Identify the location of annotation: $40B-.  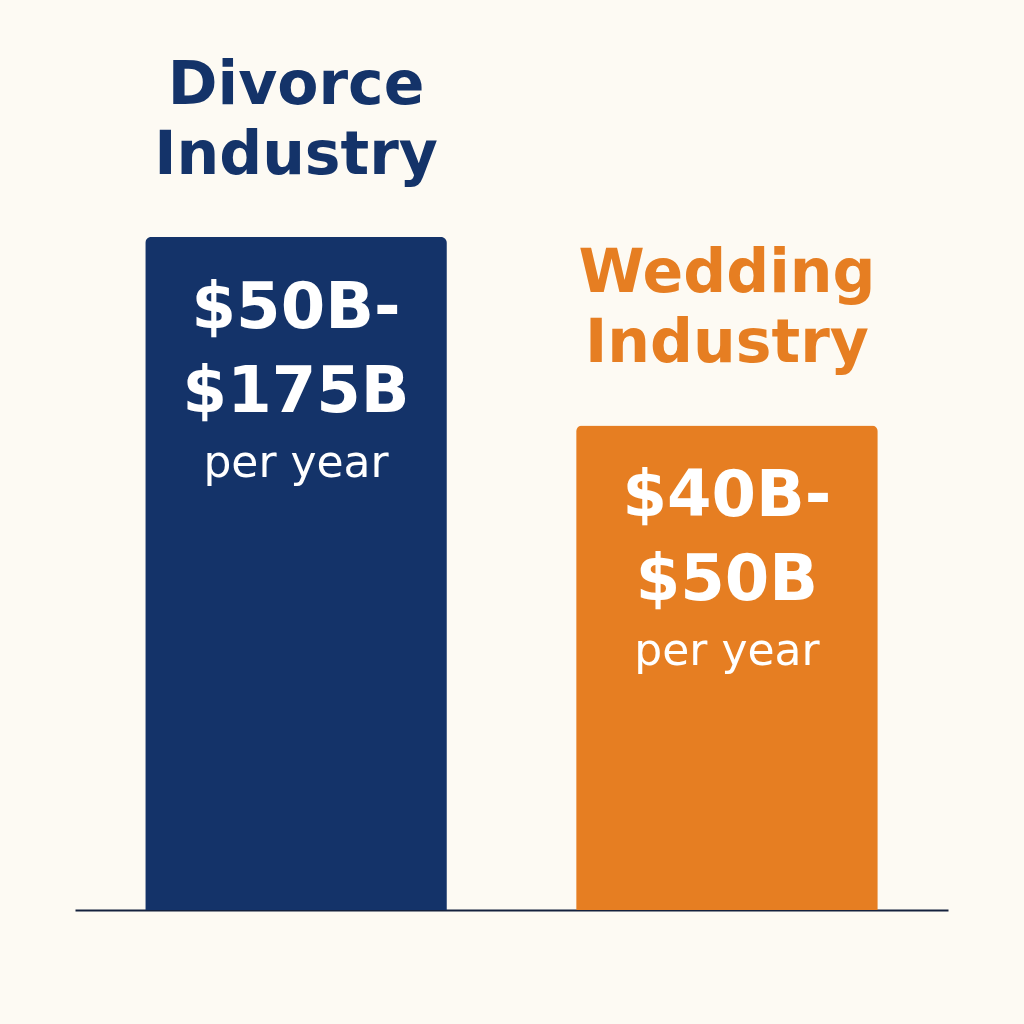
(727, 494).